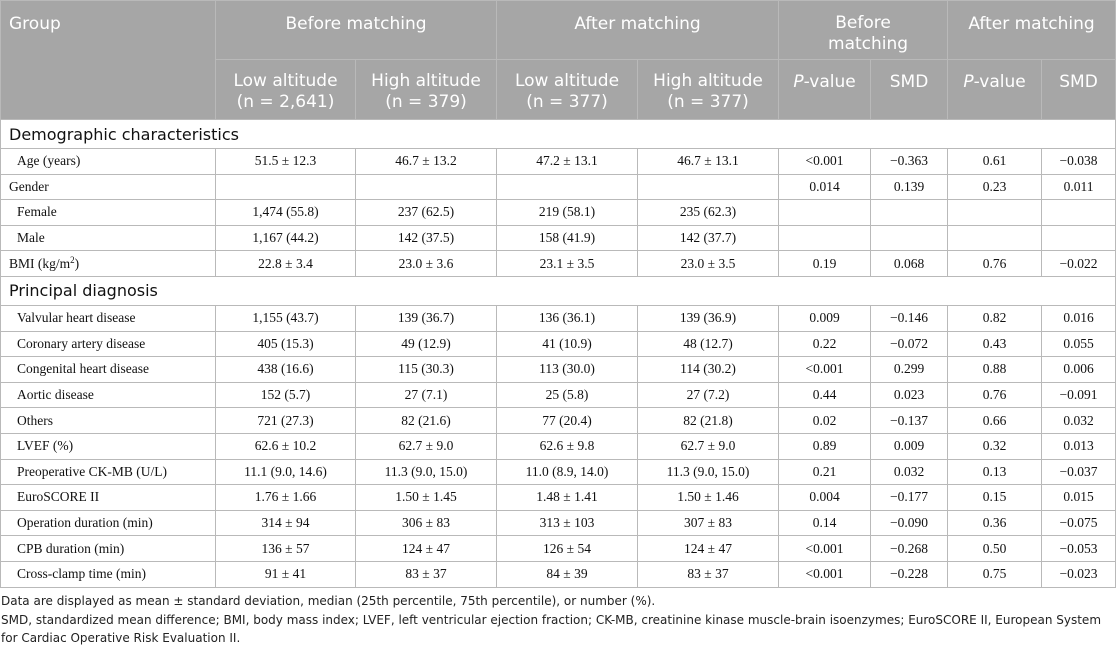 The width and height of the screenshot is (1116, 650). I want to click on row-label: Operation duration (min), so click(108, 523).